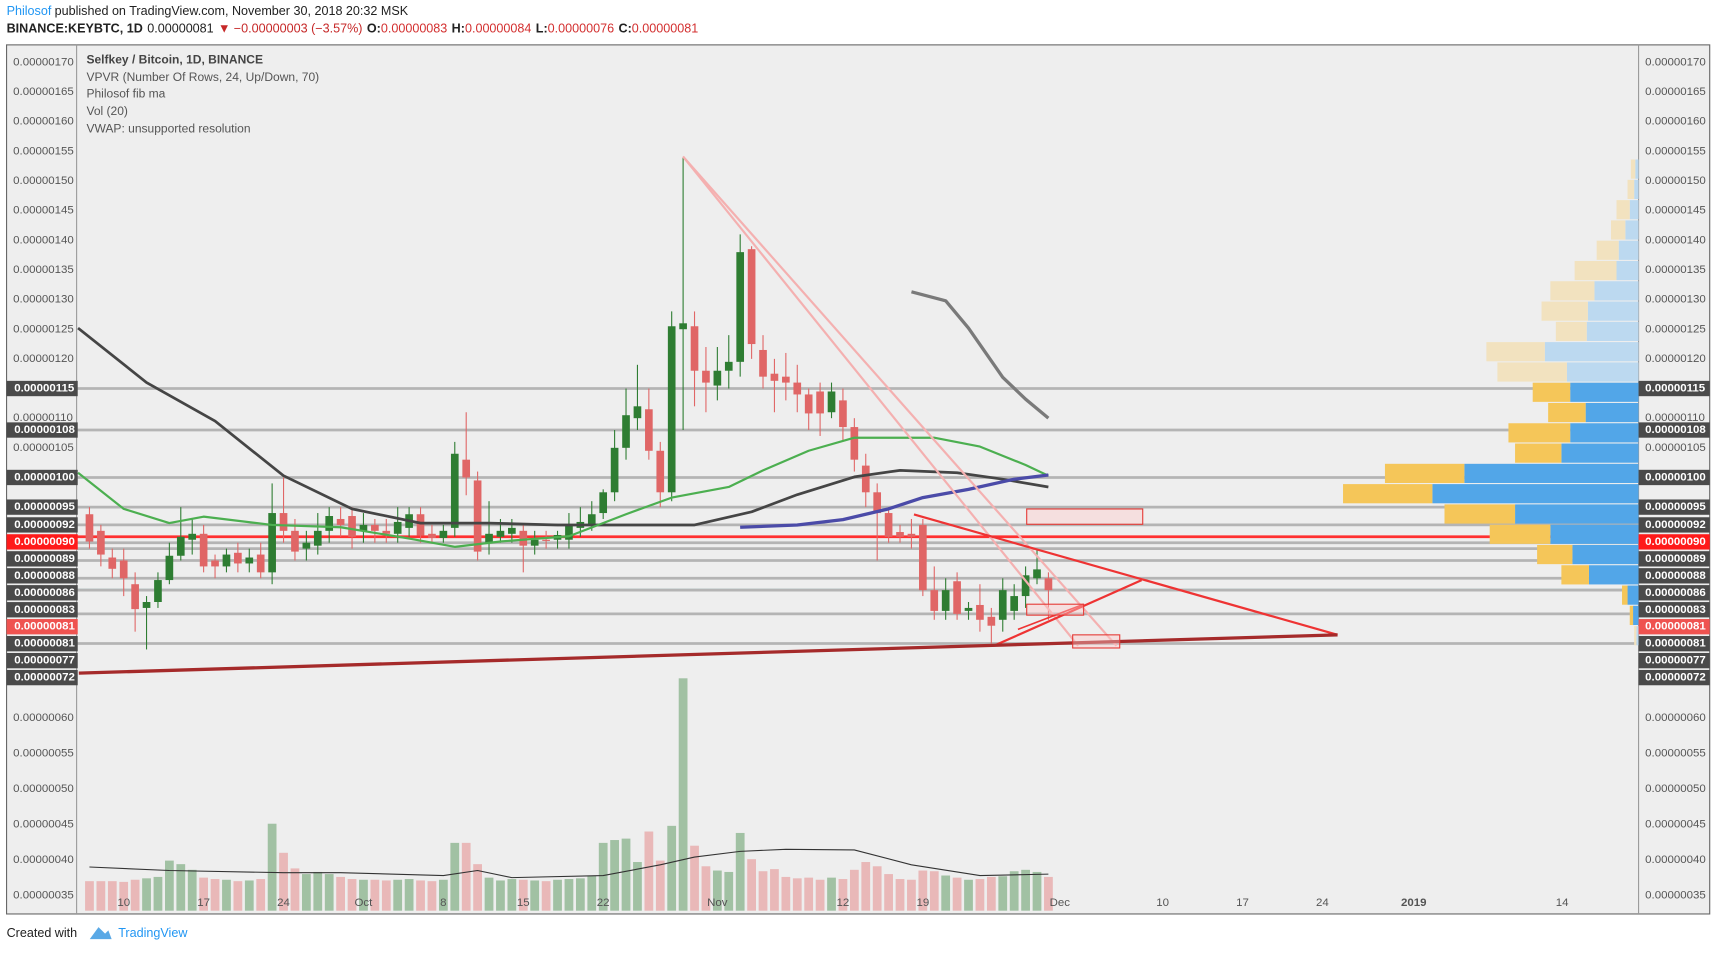 This screenshot has width=1713, height=954. I want to click on y2-tick-label: 0.00000050, so click(43, 789).